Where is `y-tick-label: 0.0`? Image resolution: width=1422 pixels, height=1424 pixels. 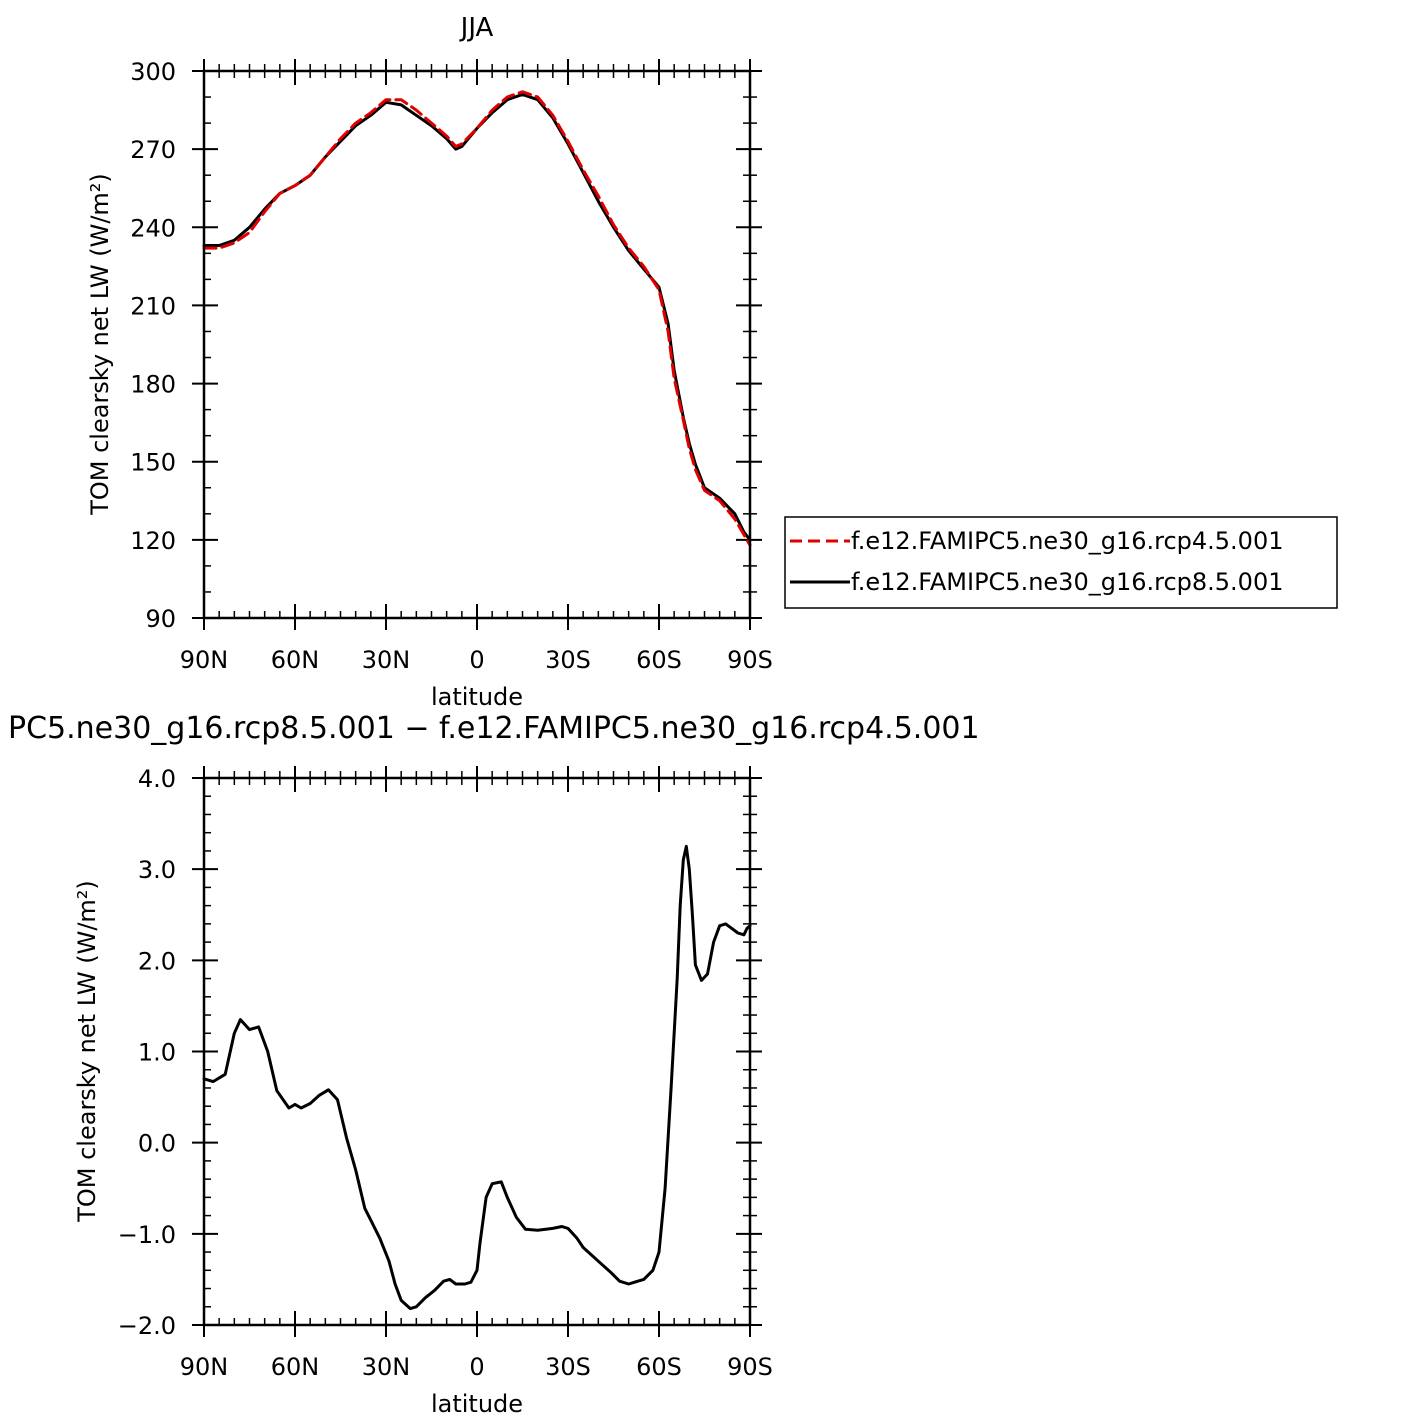 y-tick-label: 0.0 is located at coordinates (157, 1144).